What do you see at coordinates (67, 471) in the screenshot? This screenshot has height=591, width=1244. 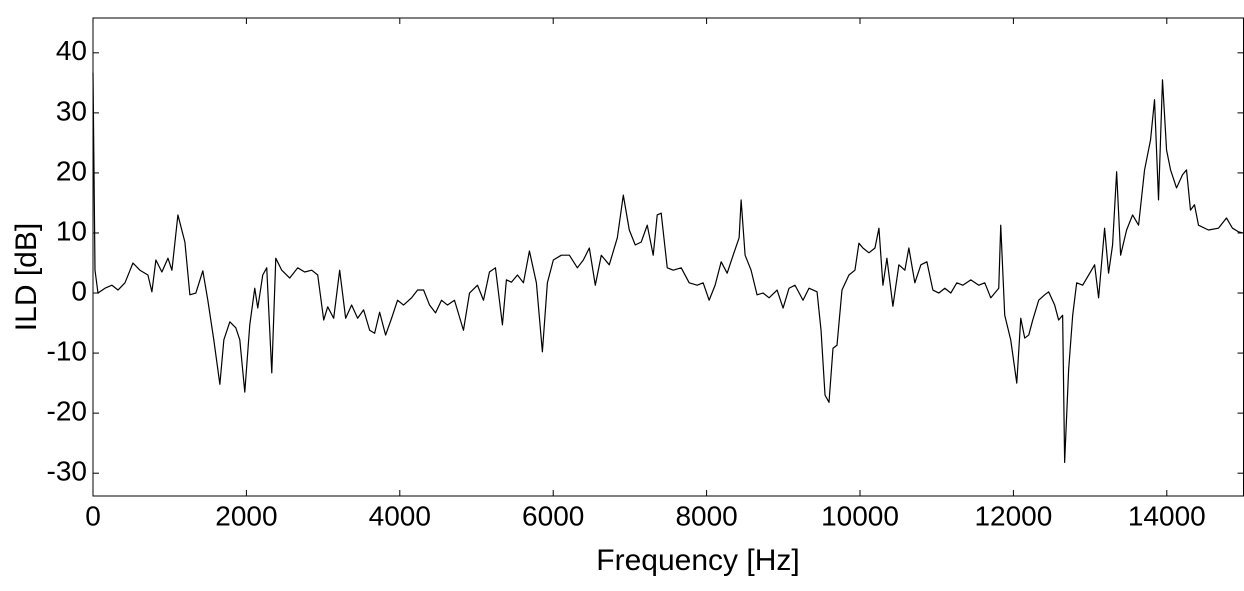 I see `y-tick-label: -30` at bounding box center [67, 471].